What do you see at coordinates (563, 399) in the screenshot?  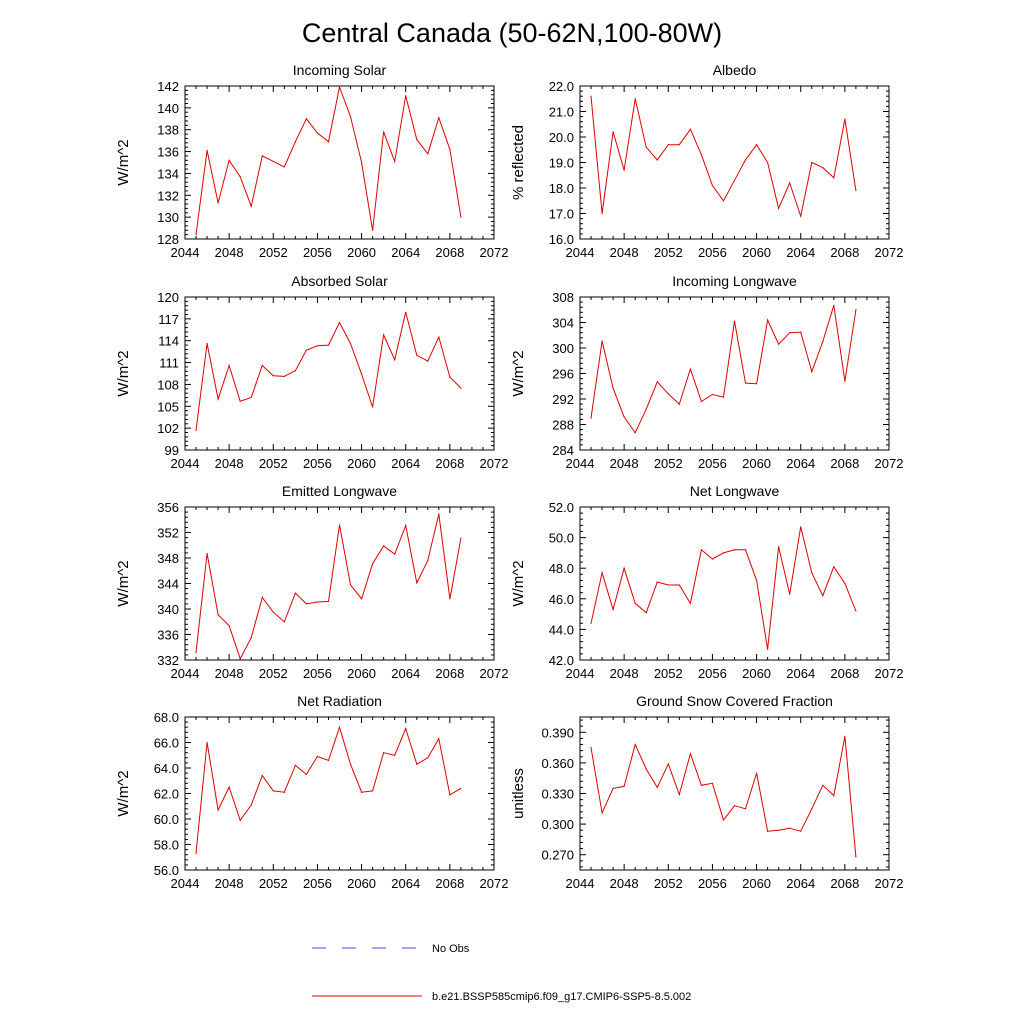 I see `y-tick-label-incoming-longwave: 292` at bounding box center [563, 399].